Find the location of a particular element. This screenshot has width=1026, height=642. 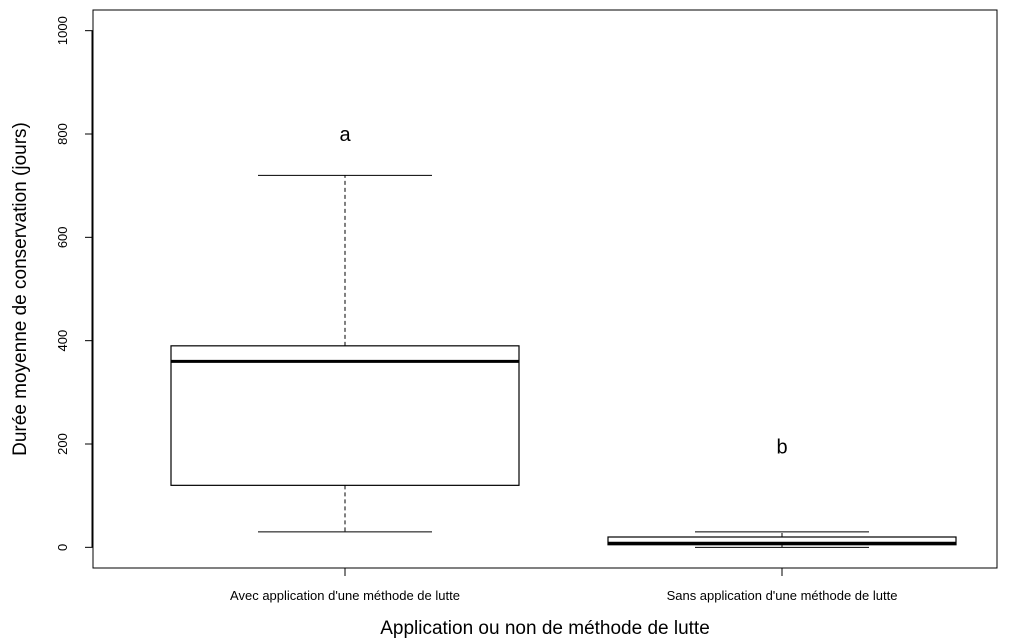

box-group: b is located at coordinates (782, 492).